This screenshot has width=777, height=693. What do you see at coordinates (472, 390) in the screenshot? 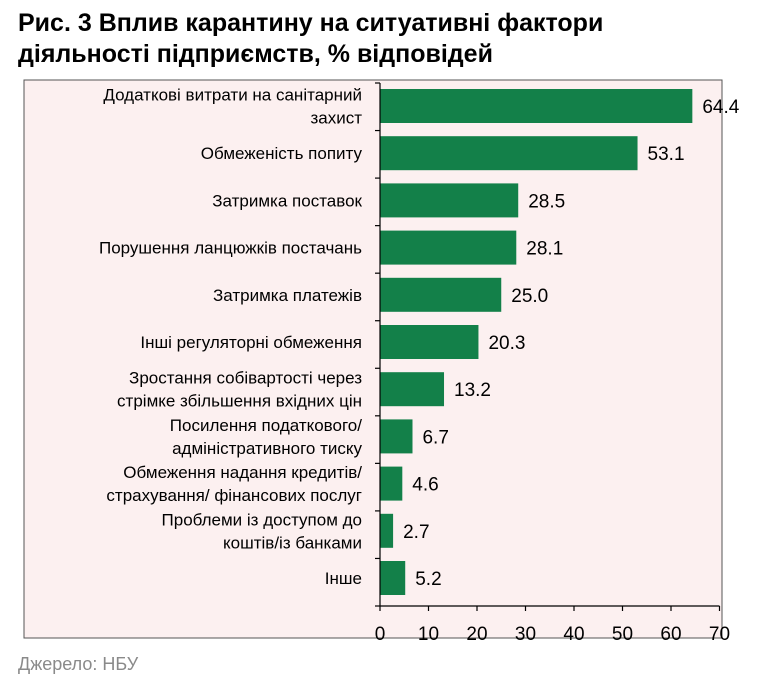
I see `data-label: 13.2` at bounding box center [472, 390].